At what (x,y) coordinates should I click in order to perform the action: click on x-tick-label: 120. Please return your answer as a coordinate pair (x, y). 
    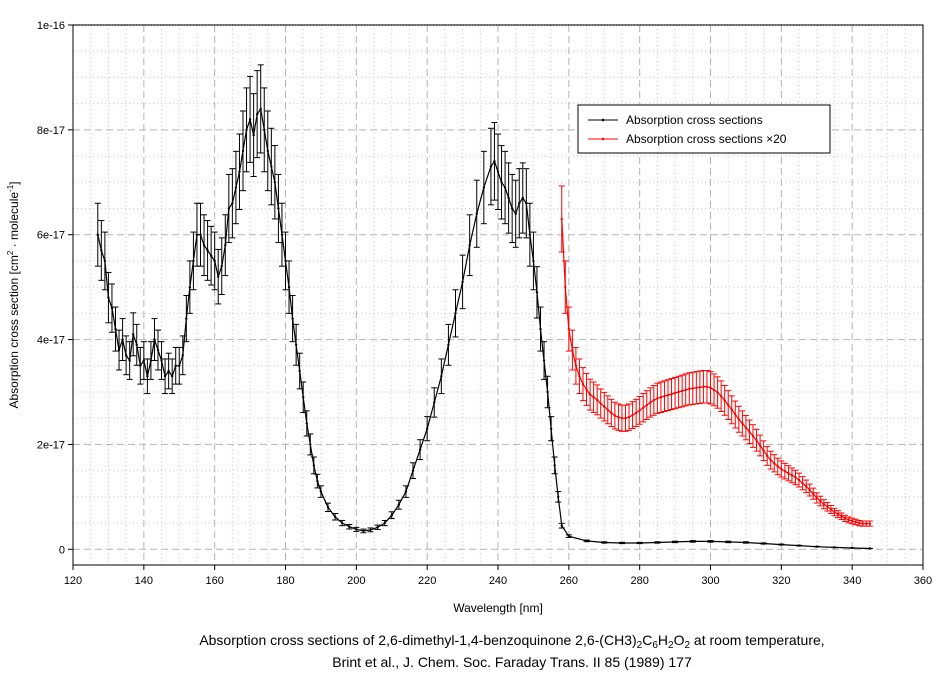
    Looking at the image, I should click on (73, 581).